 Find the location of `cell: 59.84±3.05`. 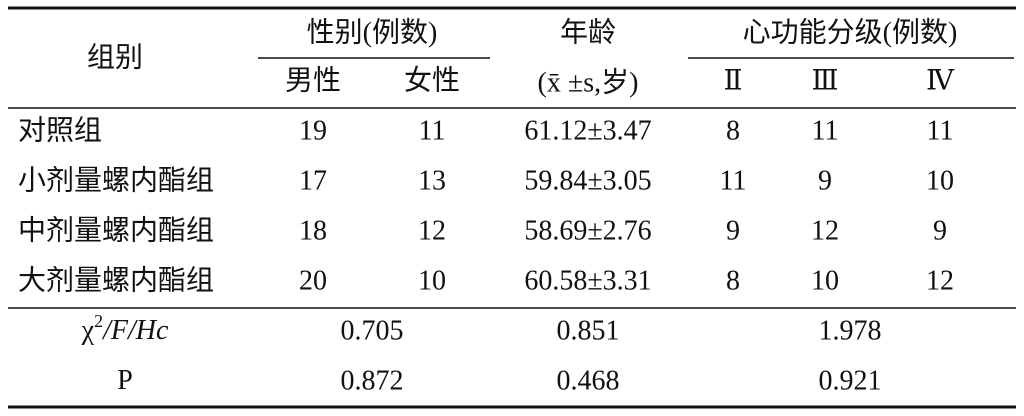

cell: 59.84±3.05 is located at coordinates (587, 180).